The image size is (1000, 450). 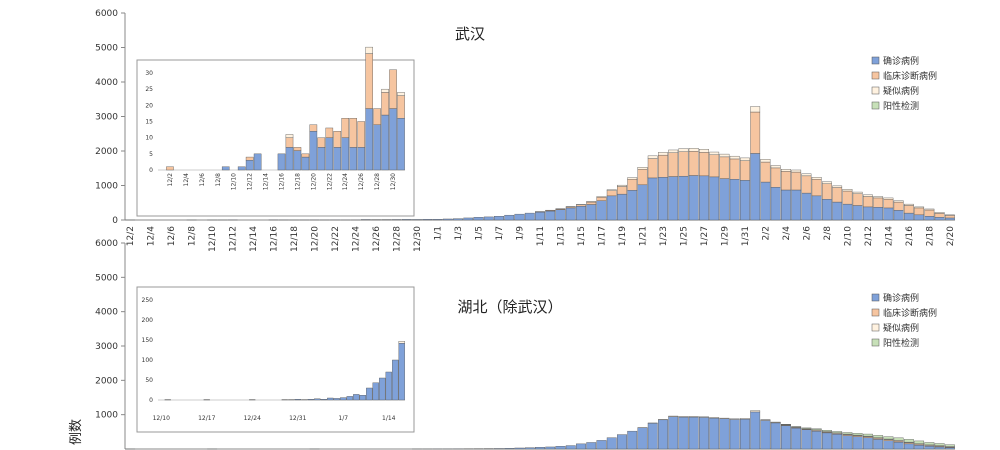 I want to click on x-tick-label: 1/19, so click(x=623, y=236).